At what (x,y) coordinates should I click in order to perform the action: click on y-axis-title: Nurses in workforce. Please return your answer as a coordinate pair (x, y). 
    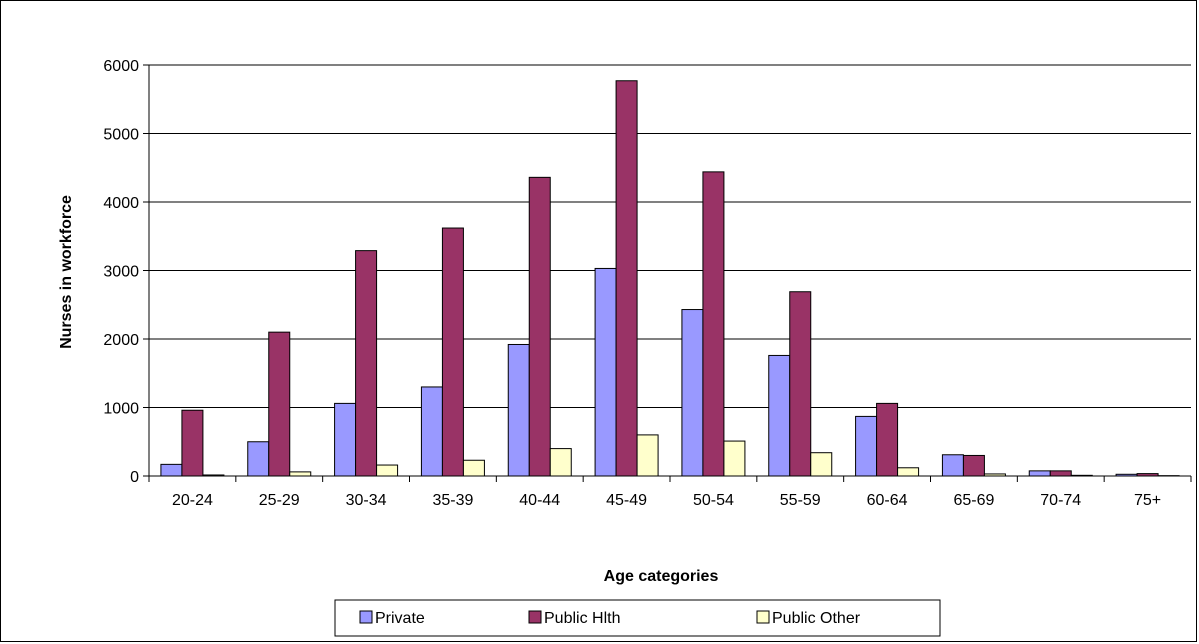
    Looking at the image, I should click on (66, 272).